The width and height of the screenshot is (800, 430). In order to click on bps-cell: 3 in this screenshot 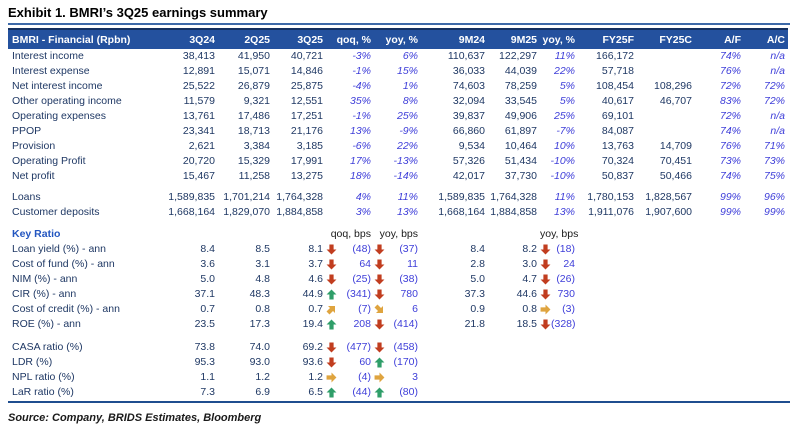, I will do `click(397, 377)`.